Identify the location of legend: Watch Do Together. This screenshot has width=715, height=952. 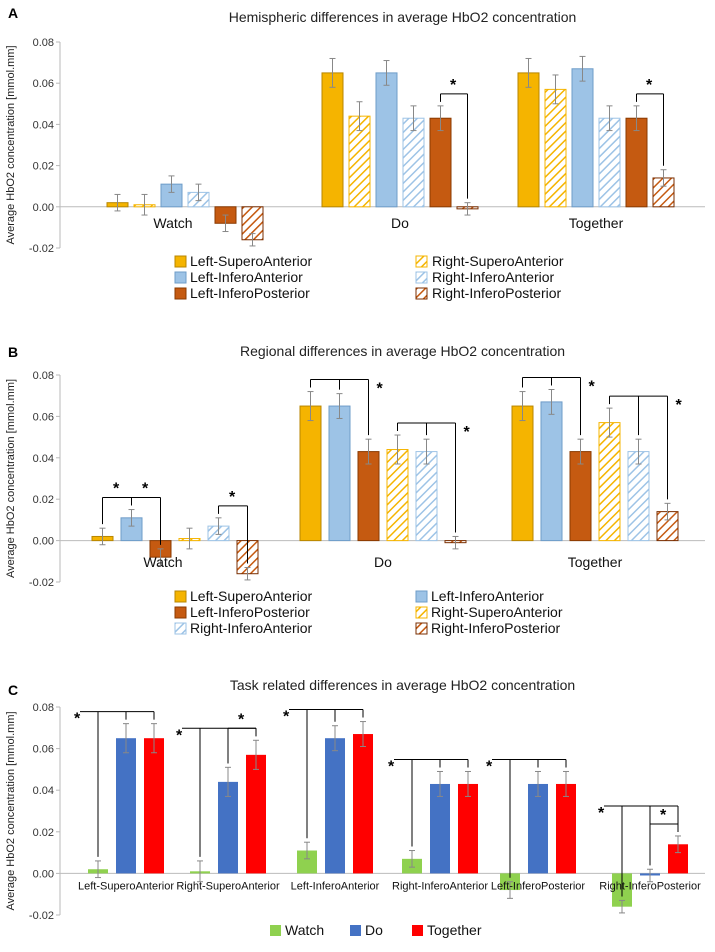
(376, 930).